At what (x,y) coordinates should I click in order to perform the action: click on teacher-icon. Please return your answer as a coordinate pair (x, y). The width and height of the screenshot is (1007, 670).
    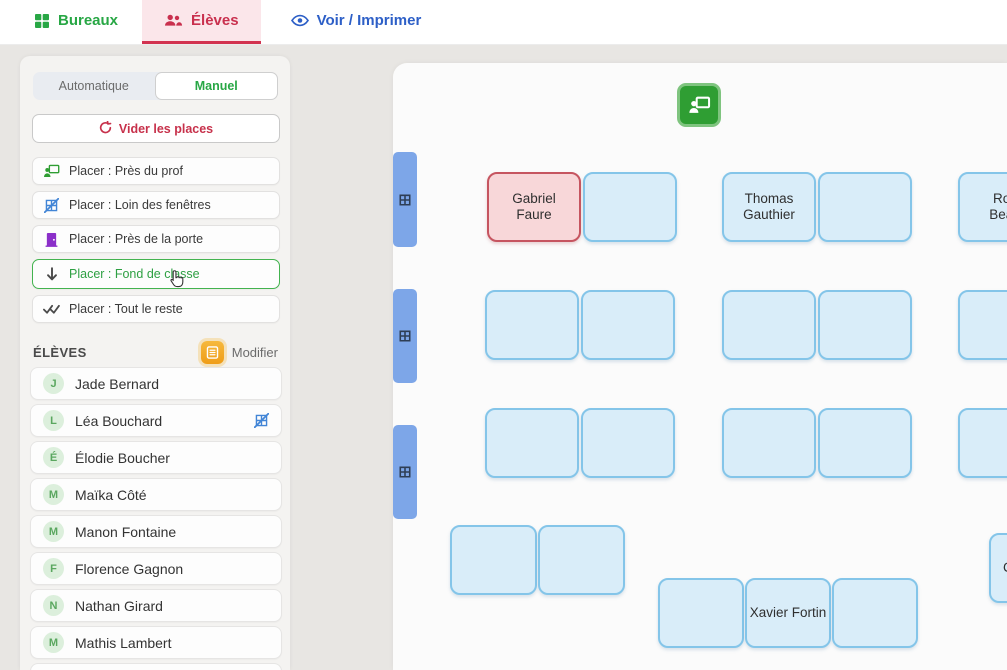
    Looking at the image, I should click on (51, 171).